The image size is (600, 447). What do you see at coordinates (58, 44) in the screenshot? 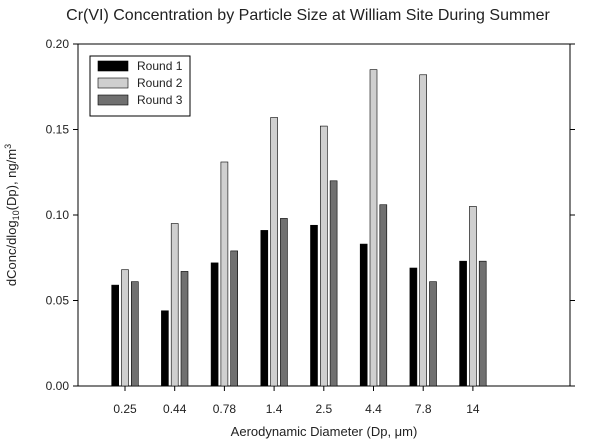
I see `y-tick-label: 0.20` at bounding box center [58, 44].